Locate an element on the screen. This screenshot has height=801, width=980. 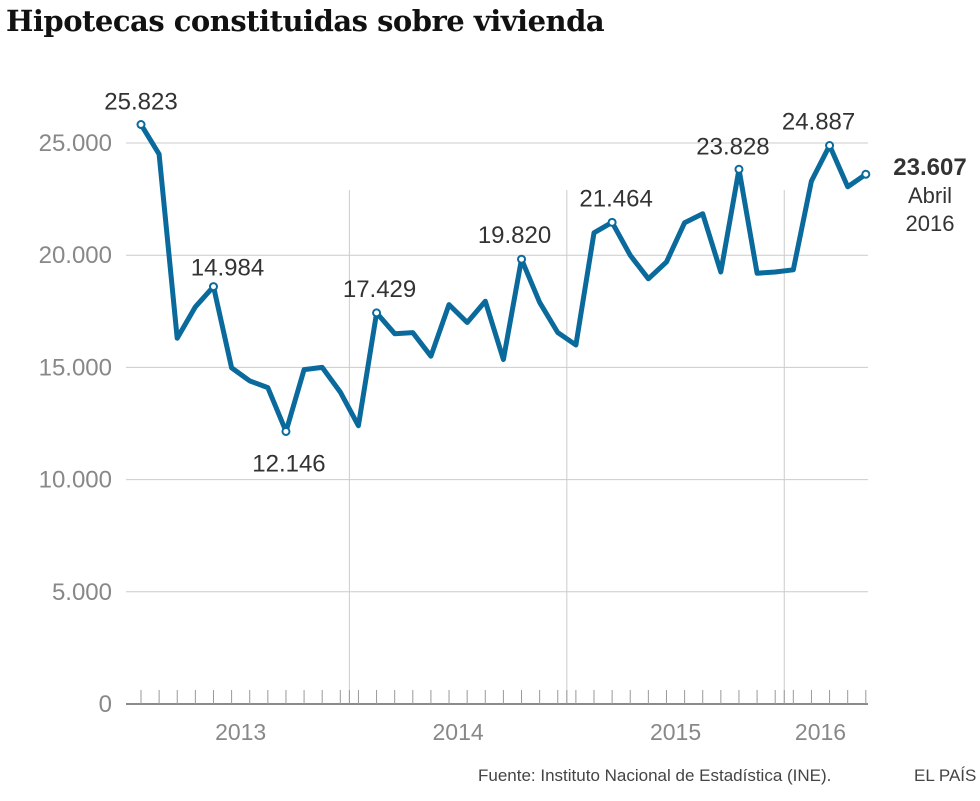
y-tick-label: 15.000 is located at coordinates (75, 367).